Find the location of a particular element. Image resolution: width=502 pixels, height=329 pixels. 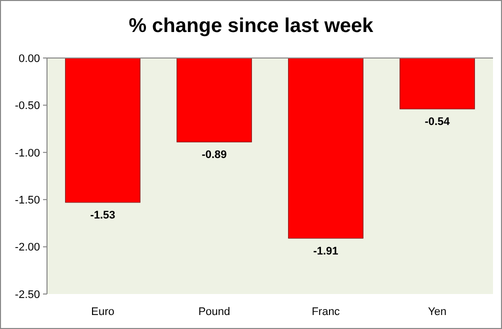

data-label: -0.89 is located at coordinates (214, 155).